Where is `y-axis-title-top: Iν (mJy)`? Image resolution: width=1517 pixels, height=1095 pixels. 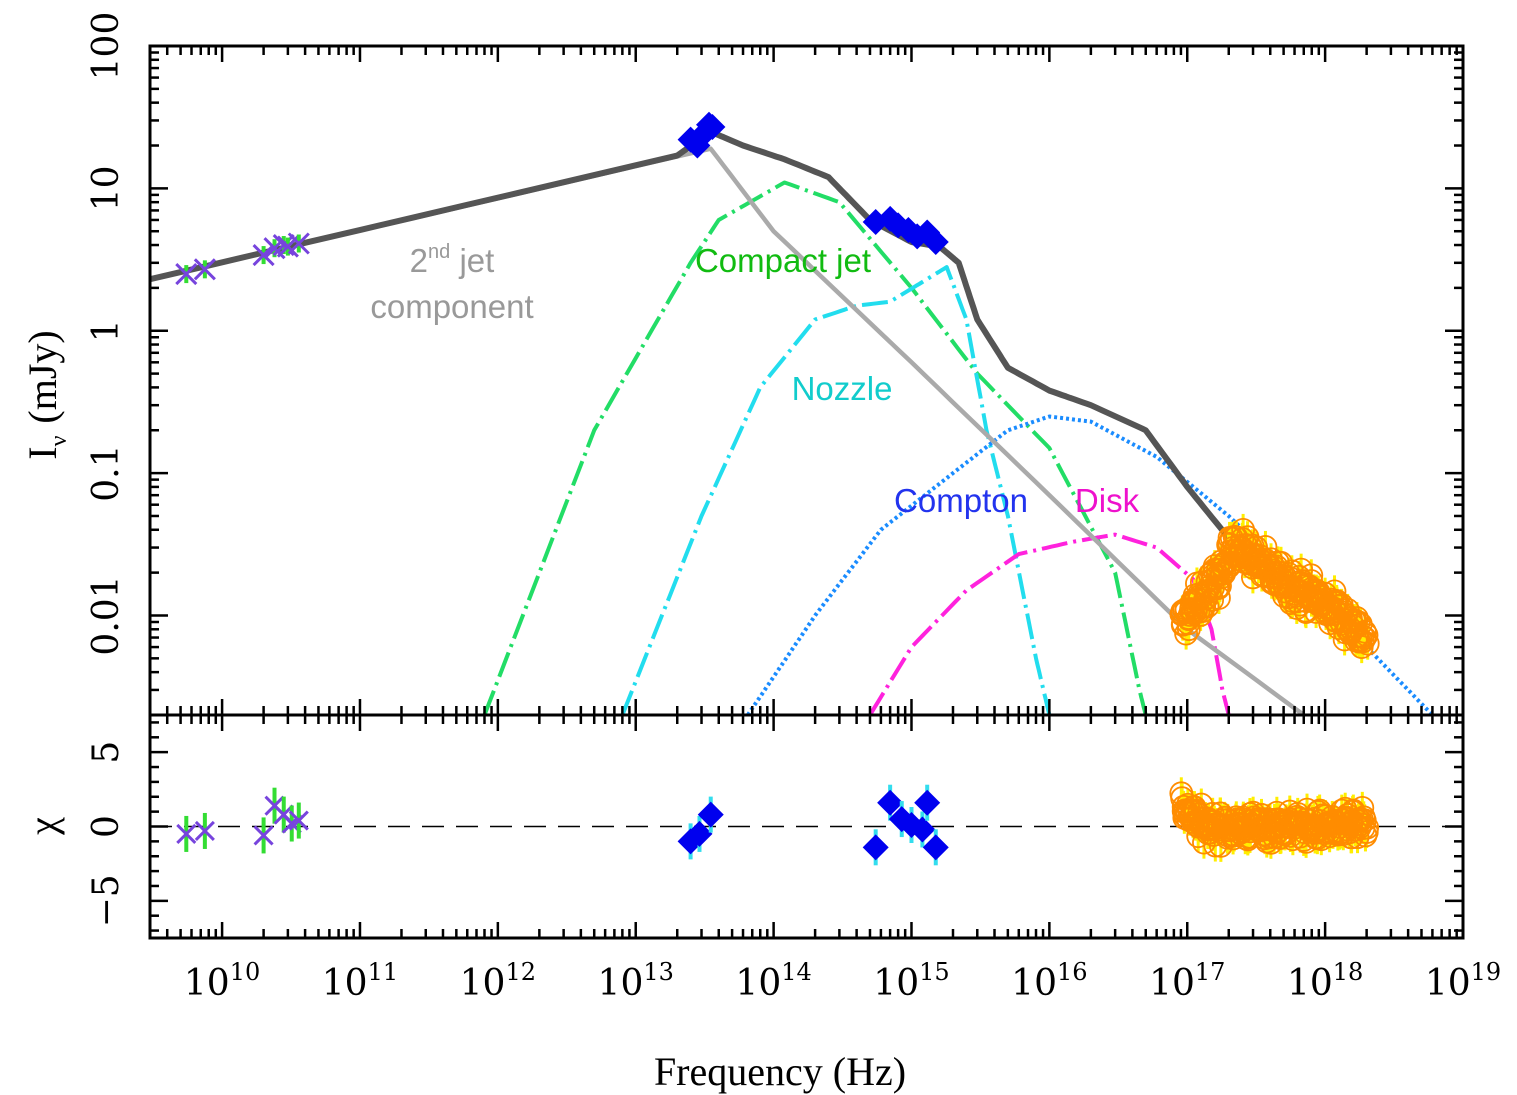
y-axis-title-top: Iν (mJy) is located at coordinates (46, 395).